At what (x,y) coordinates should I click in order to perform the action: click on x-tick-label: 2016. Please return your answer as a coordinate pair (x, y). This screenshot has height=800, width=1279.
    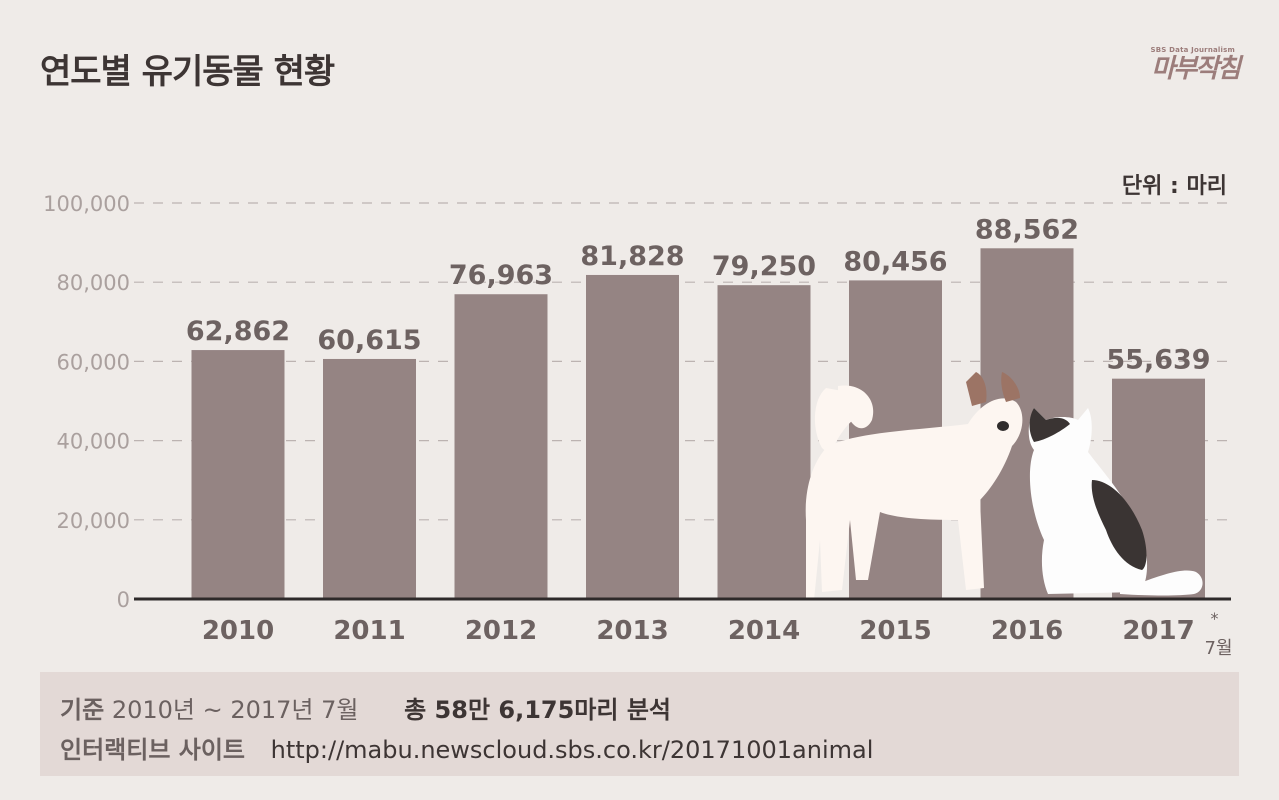
    Looking at the image, I should click on (1027, 631).